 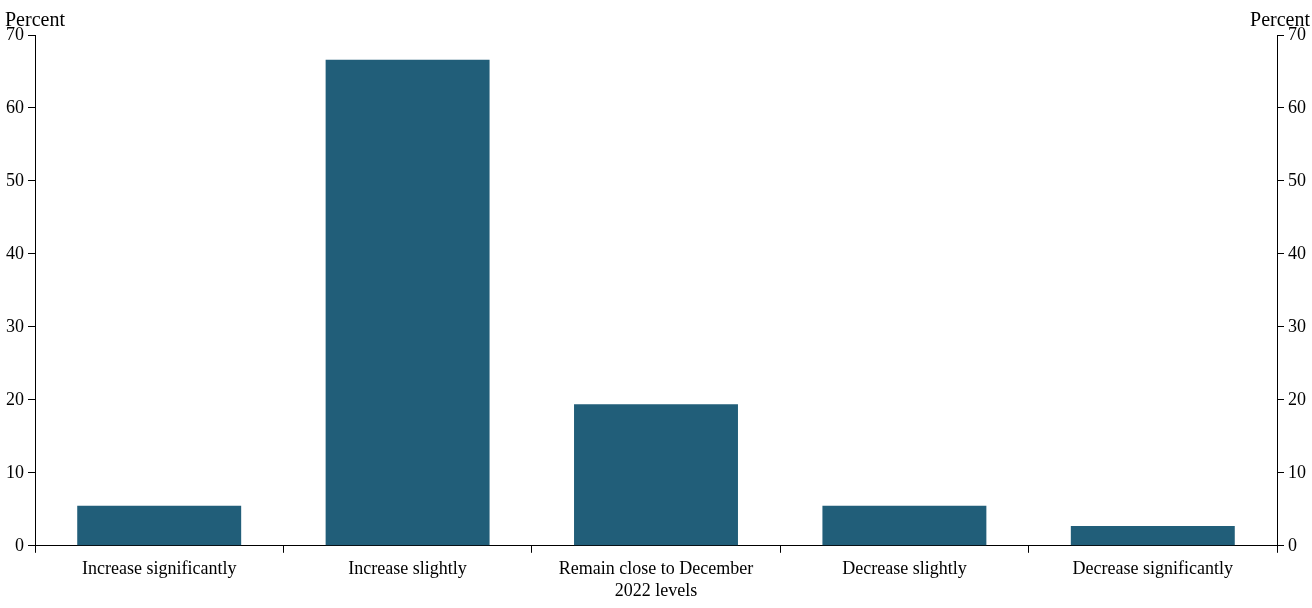 I want to click on y-tick-label: 50, so click(x=15, y=179).